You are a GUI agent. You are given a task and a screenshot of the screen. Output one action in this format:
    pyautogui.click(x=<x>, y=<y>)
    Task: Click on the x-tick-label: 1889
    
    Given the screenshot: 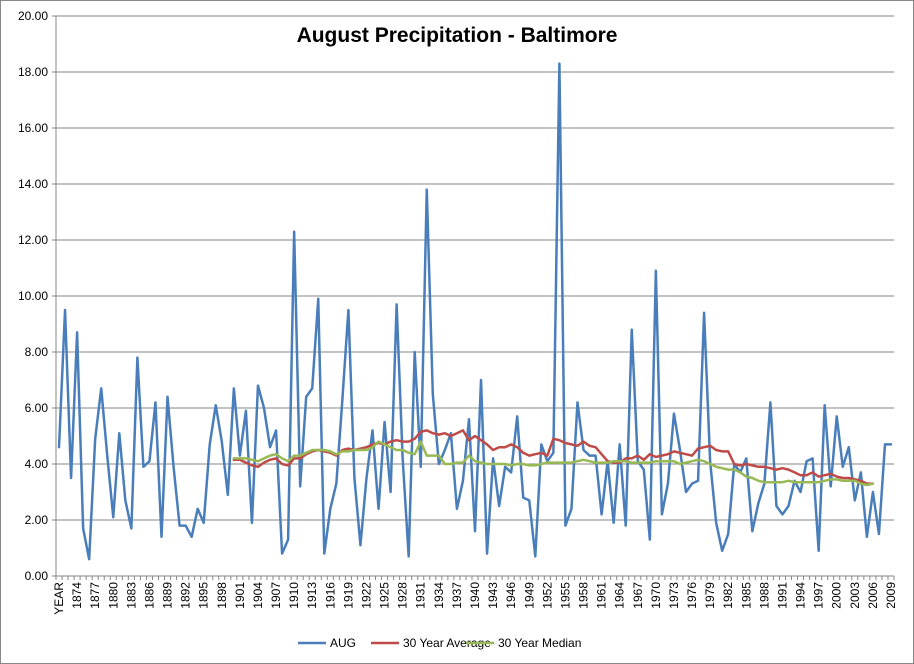 What is the action you would take?
    pyautogui.click(x=168, y=595)
    